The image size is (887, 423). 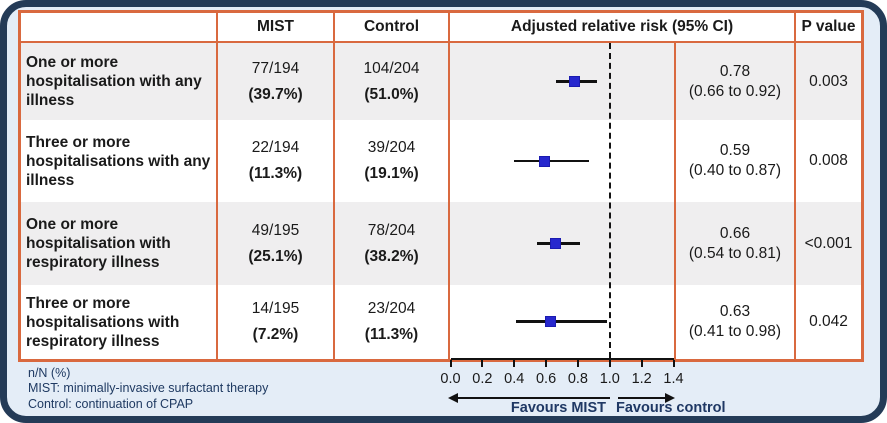 What do you see at coordinates (275, 308) in the screenshot?
I see `mist-n: 14/195` at bounding box center [275, 308].